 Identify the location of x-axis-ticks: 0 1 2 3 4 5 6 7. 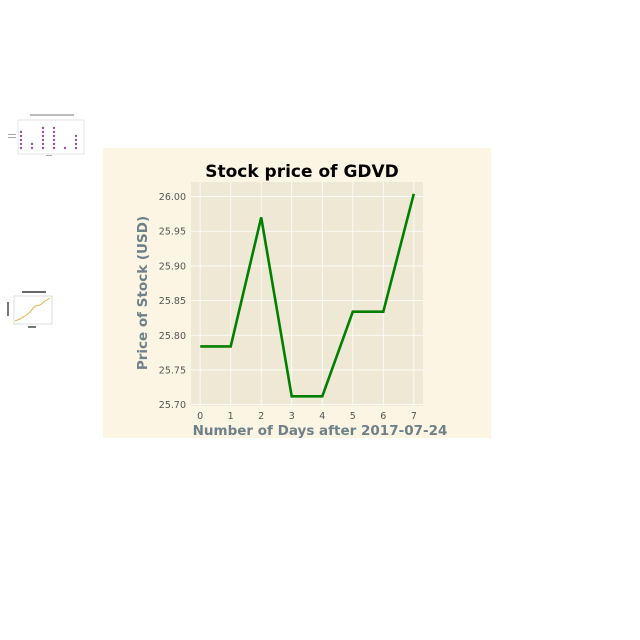
(307, 416).